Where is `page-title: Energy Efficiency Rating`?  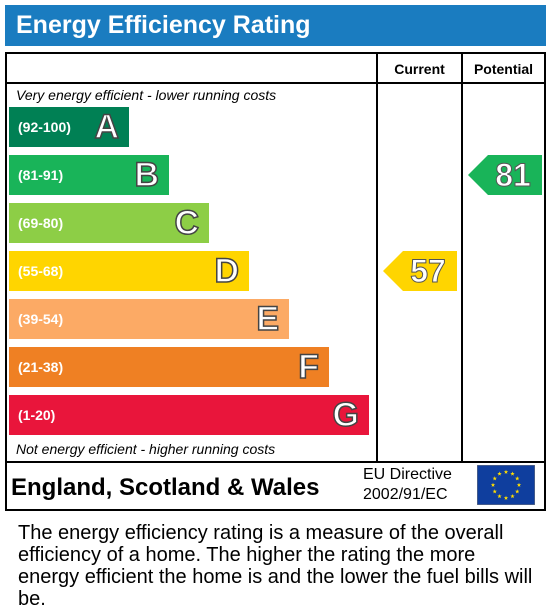 page-title: Energy Efficiency Rating is located at coordinates (275, 25).